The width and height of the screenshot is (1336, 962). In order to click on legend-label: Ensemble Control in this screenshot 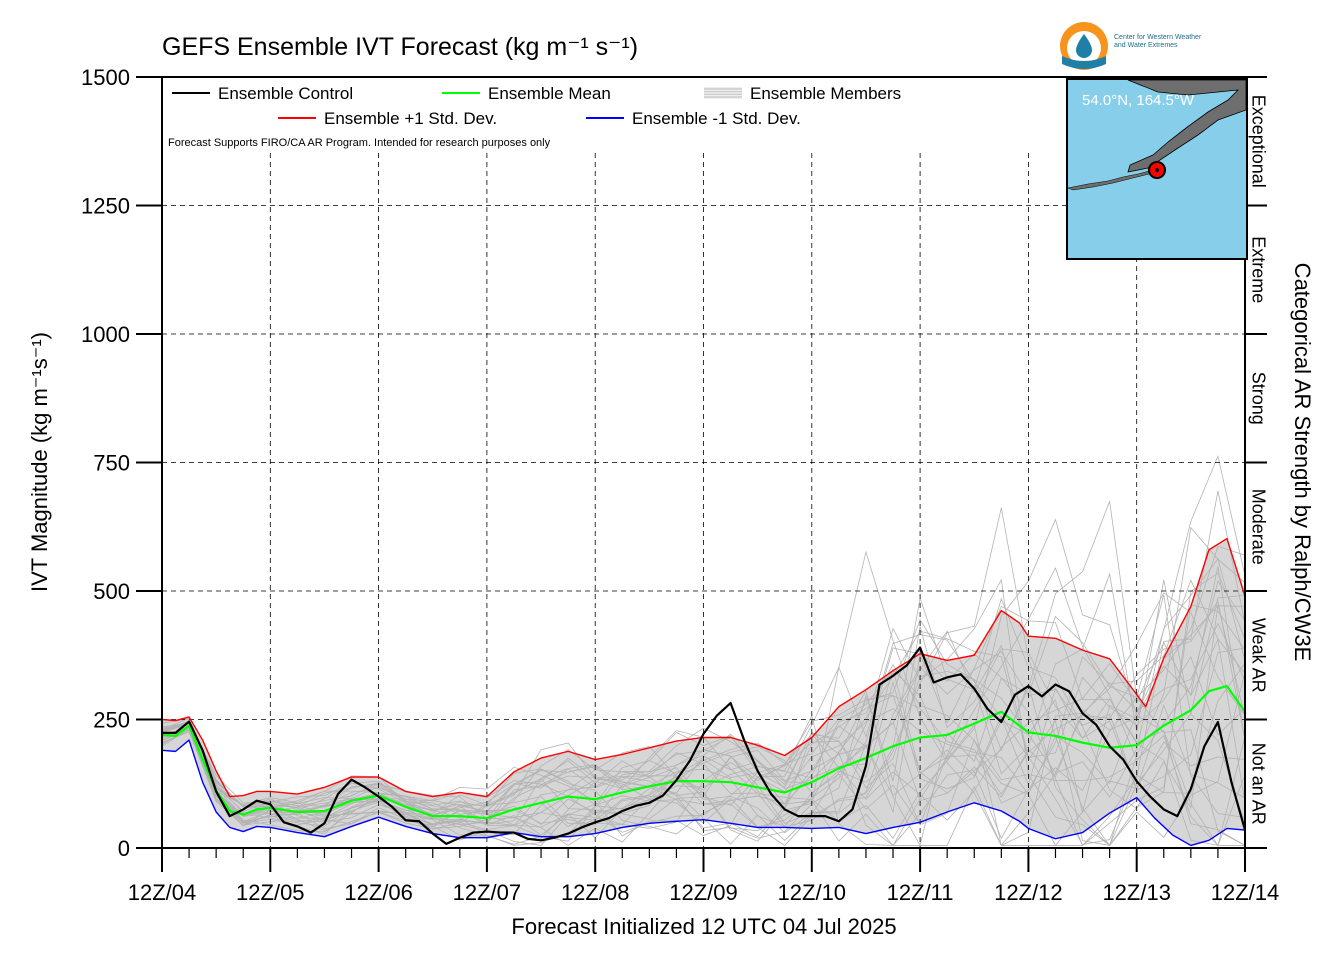, I will do `click(285, 93)`.